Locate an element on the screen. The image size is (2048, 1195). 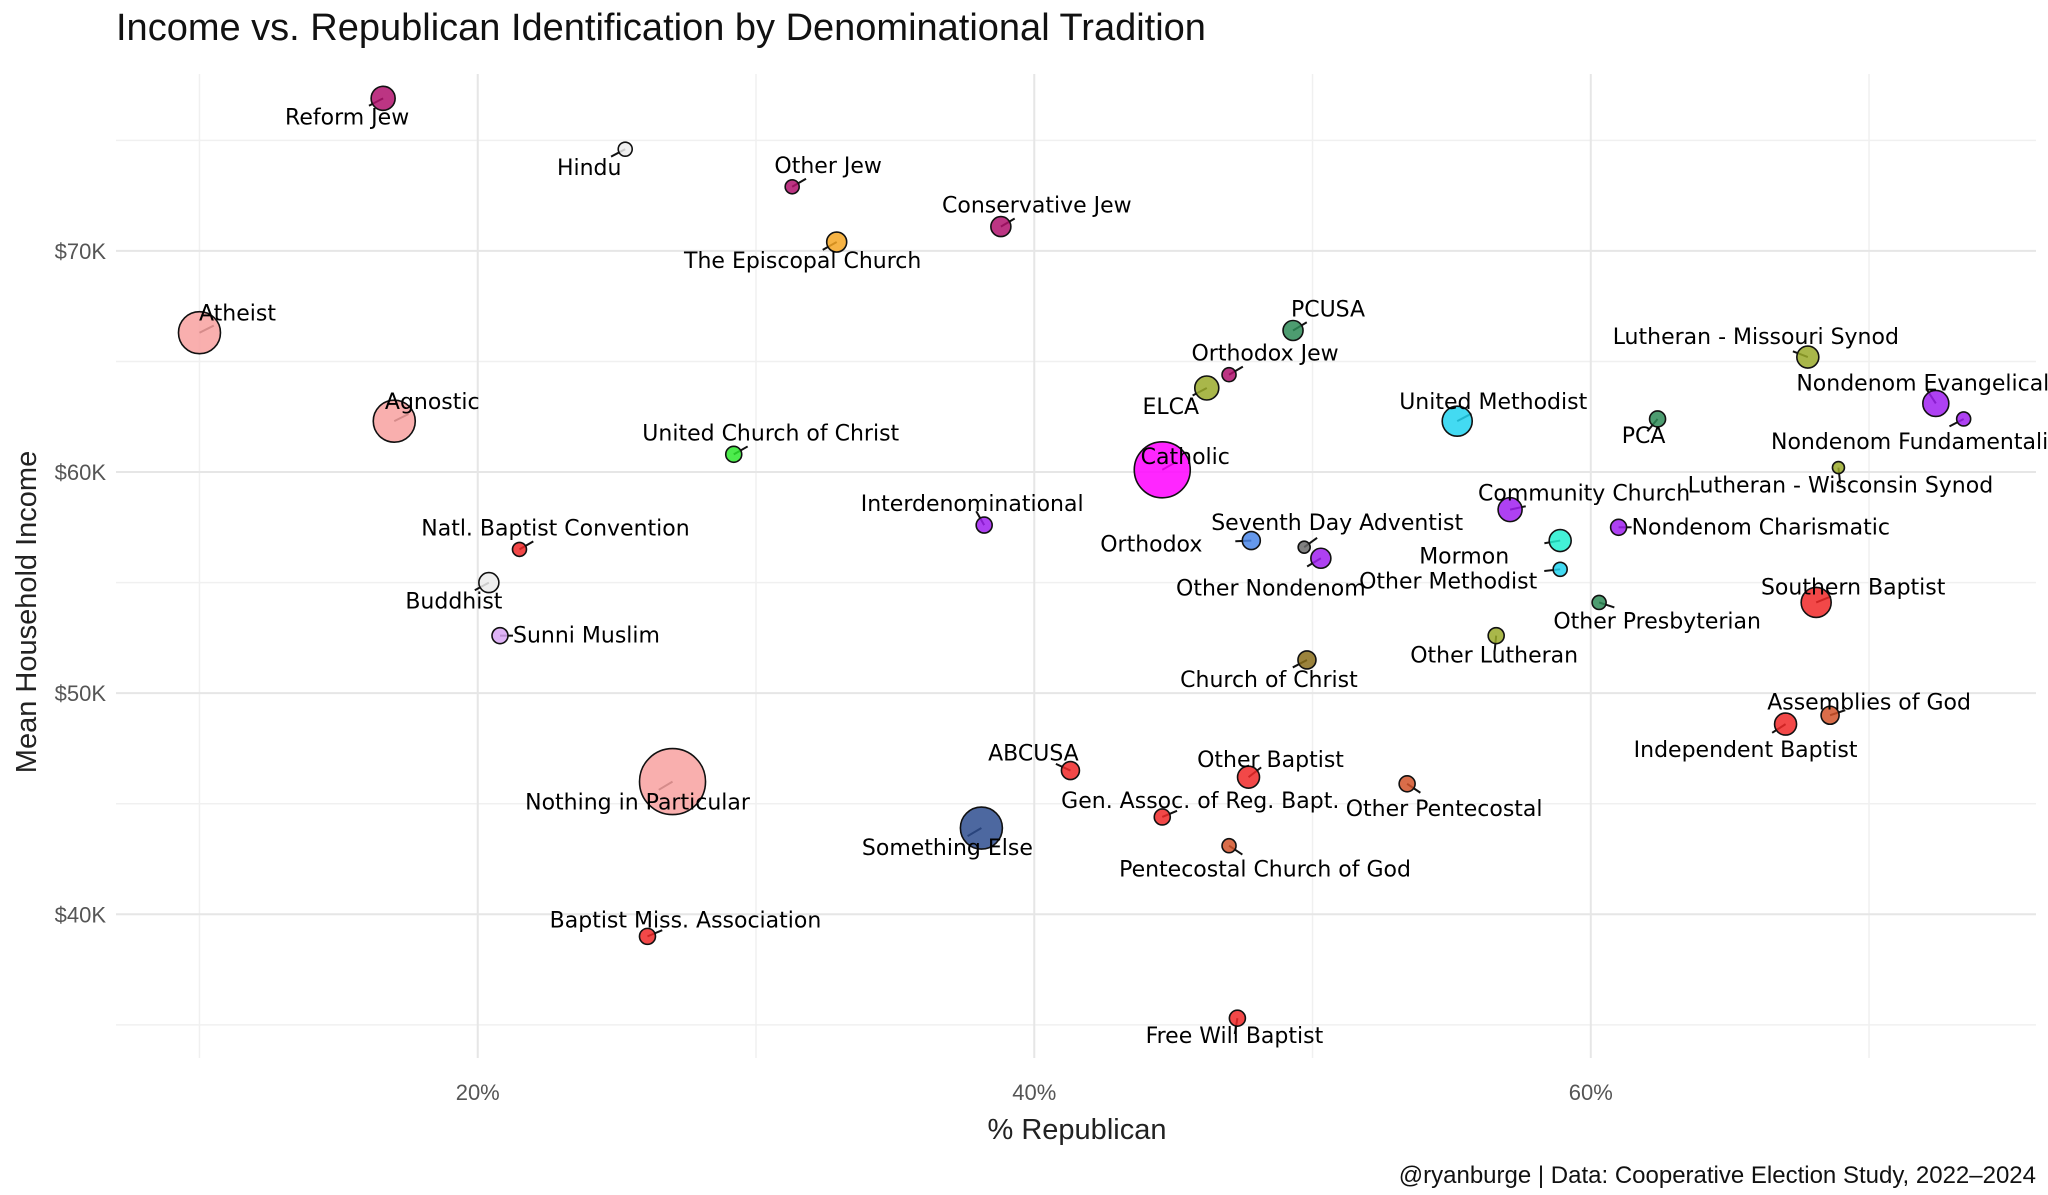
x-tick-label: 40% is located at coordinates (1034, 1092).